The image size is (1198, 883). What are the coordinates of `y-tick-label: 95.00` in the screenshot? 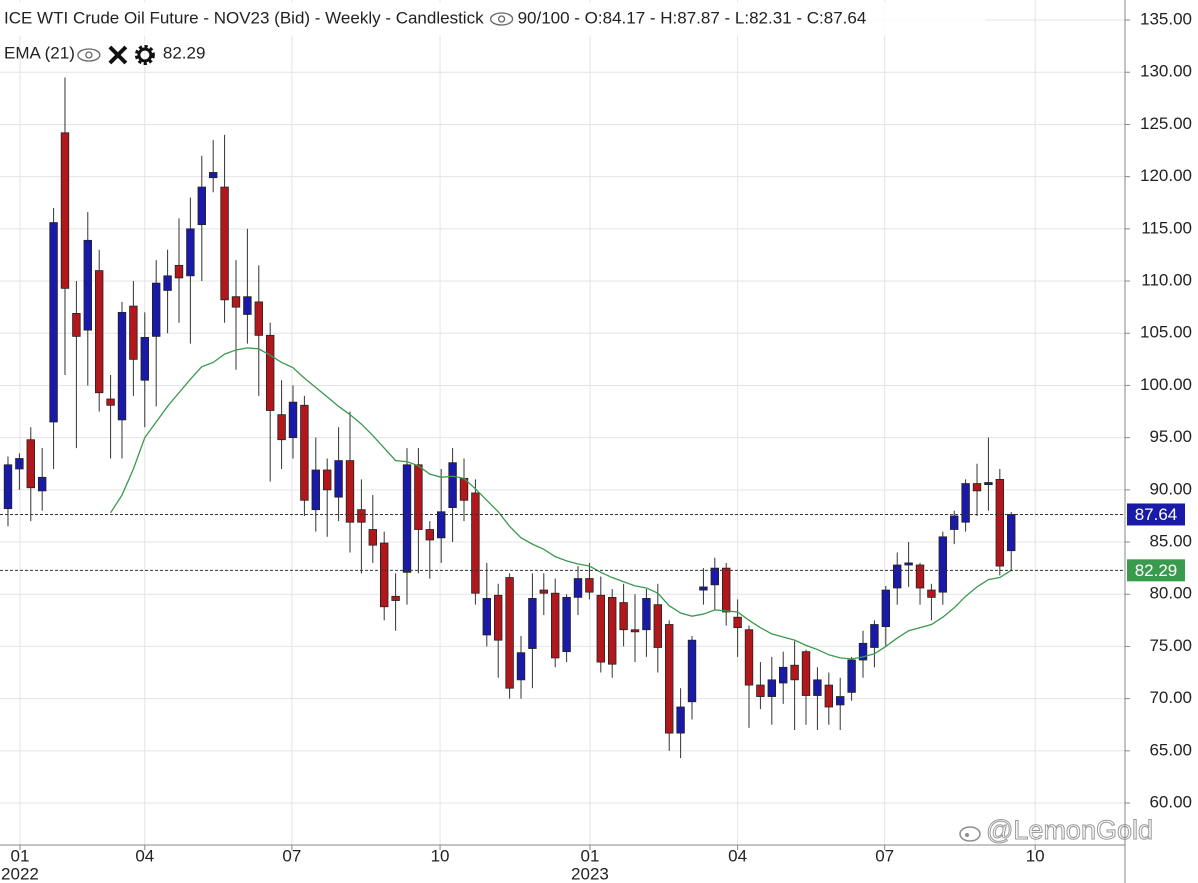 It's located at (1170, 436).